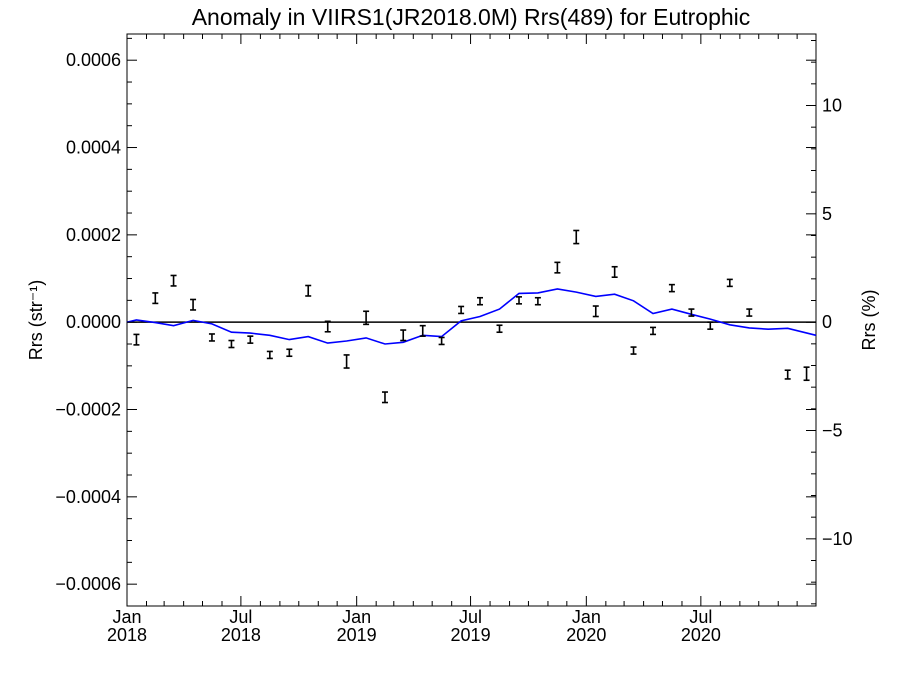 The width and height of the screenshot is (900, 675). Describe the element at coordinates (88, 584) in the screenshot. I see `y-left-tick-label: −0.0006` at that location.